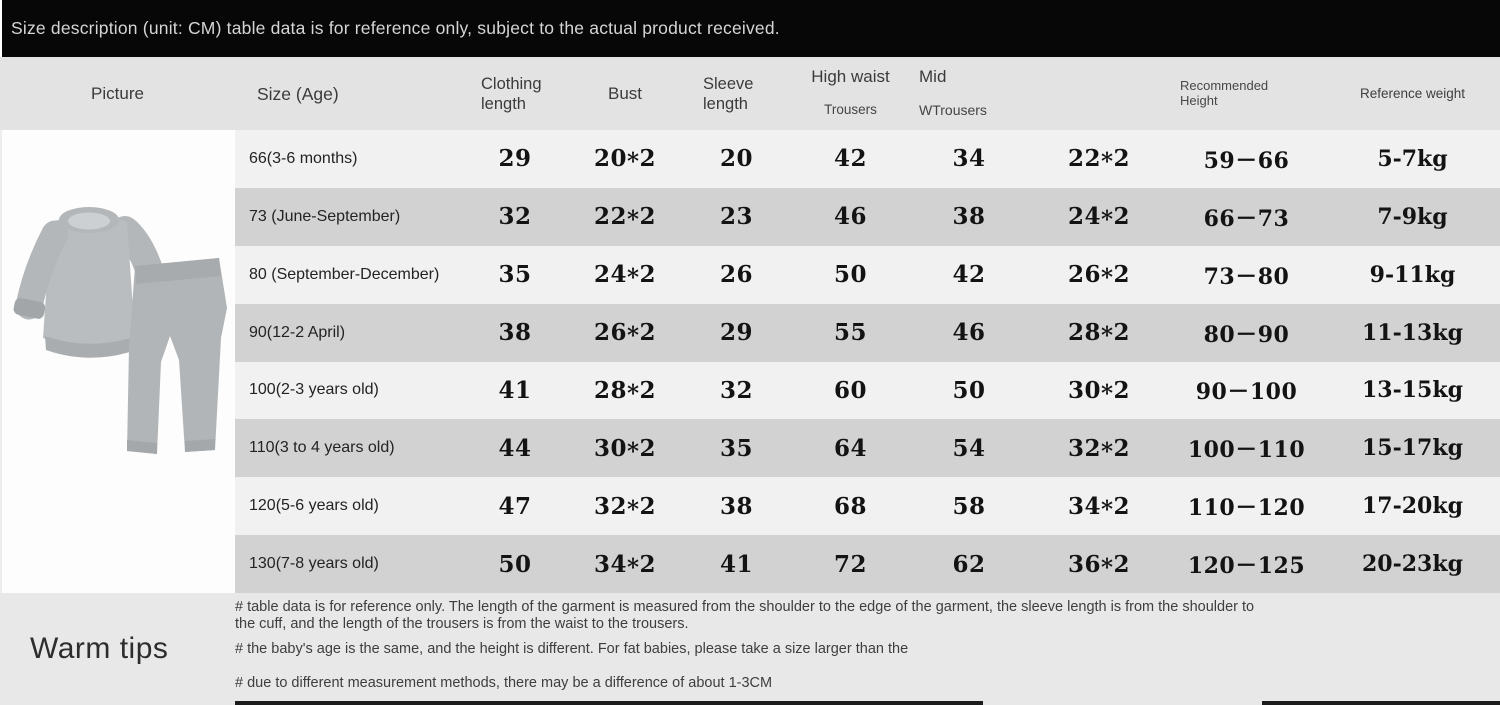 This screenshot has width=1500, height=705. What do you see at coordinates (625, 160) in the screenshot?
I see `value-cell: 20 * 2` at bounding box center [625, 160].